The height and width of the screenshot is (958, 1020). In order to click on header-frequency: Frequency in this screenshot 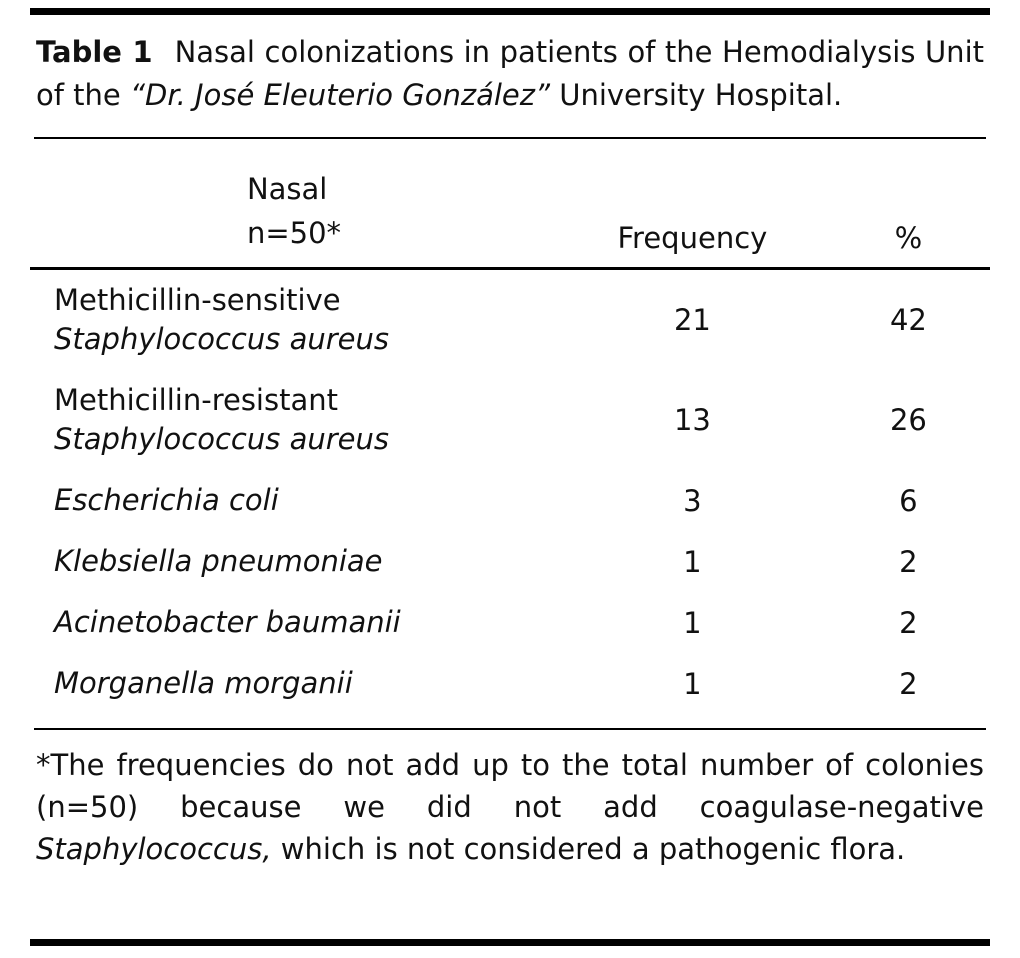, I will do `click(692, 204)`.